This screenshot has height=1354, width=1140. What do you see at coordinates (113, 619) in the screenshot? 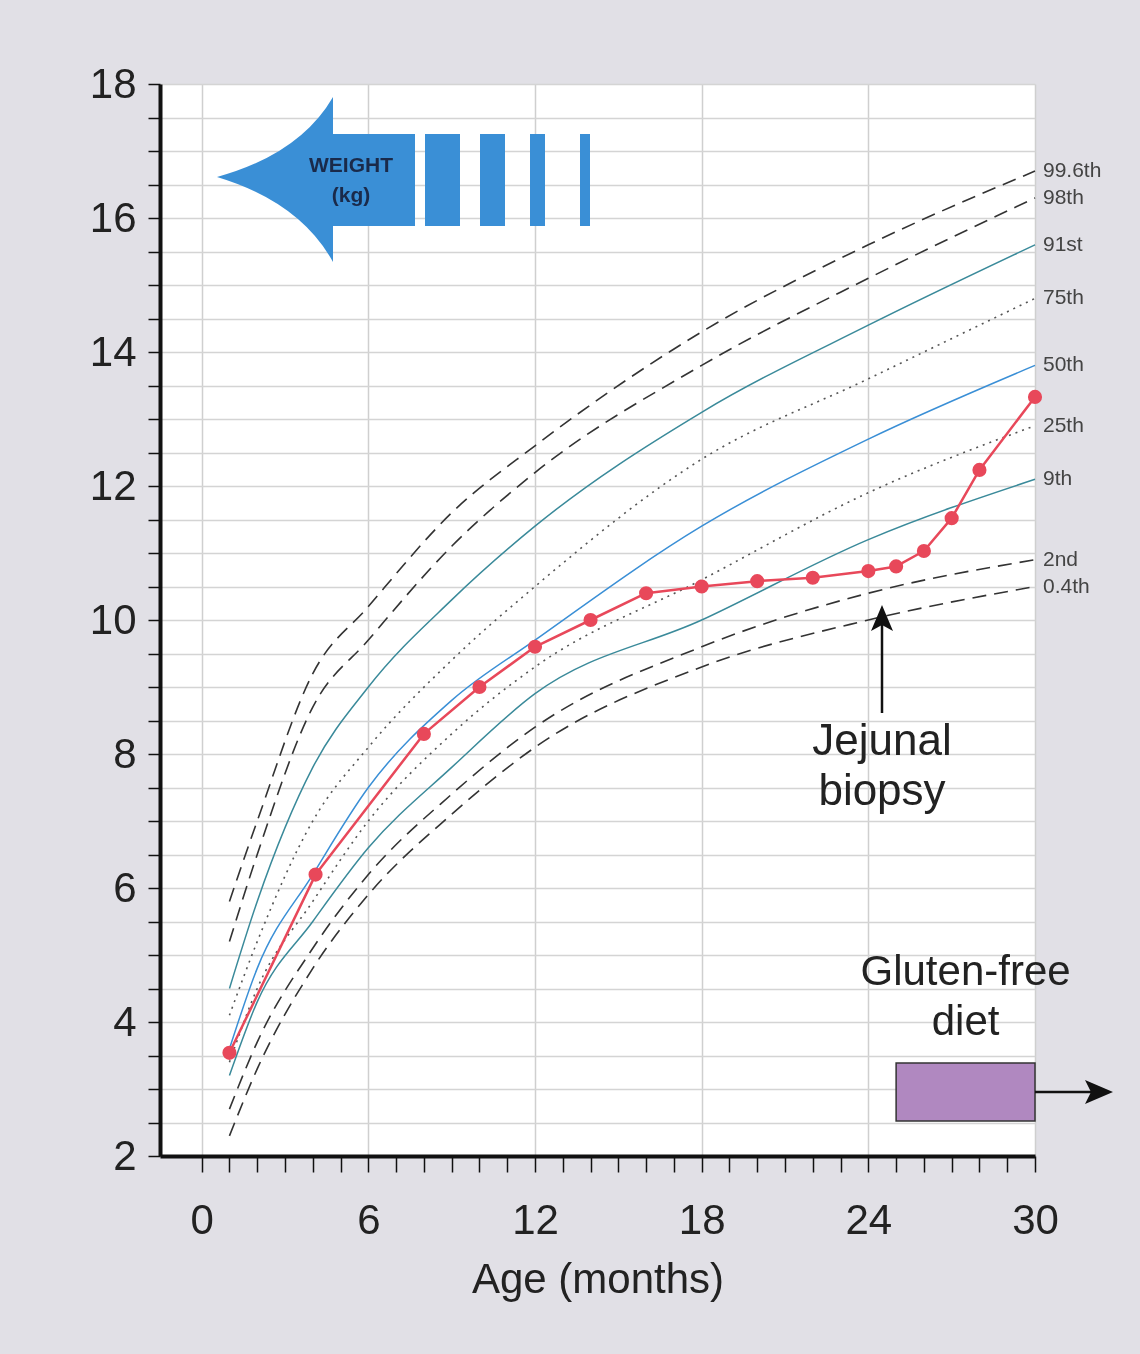
I see `y-tick-label: 10` at bounding box center [113, 619].